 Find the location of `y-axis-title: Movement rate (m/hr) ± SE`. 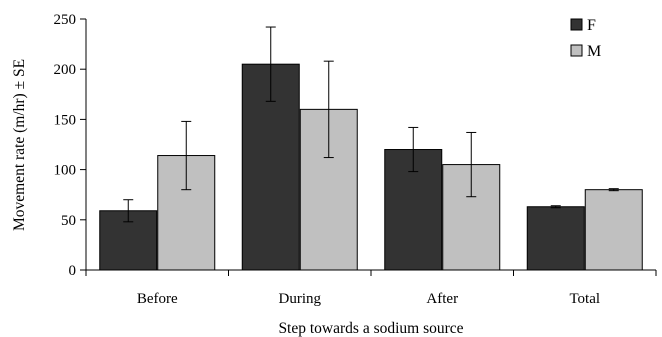

y-axis-title: Movement rate (m/hr) ± SE is located at coordinates (19, 145).